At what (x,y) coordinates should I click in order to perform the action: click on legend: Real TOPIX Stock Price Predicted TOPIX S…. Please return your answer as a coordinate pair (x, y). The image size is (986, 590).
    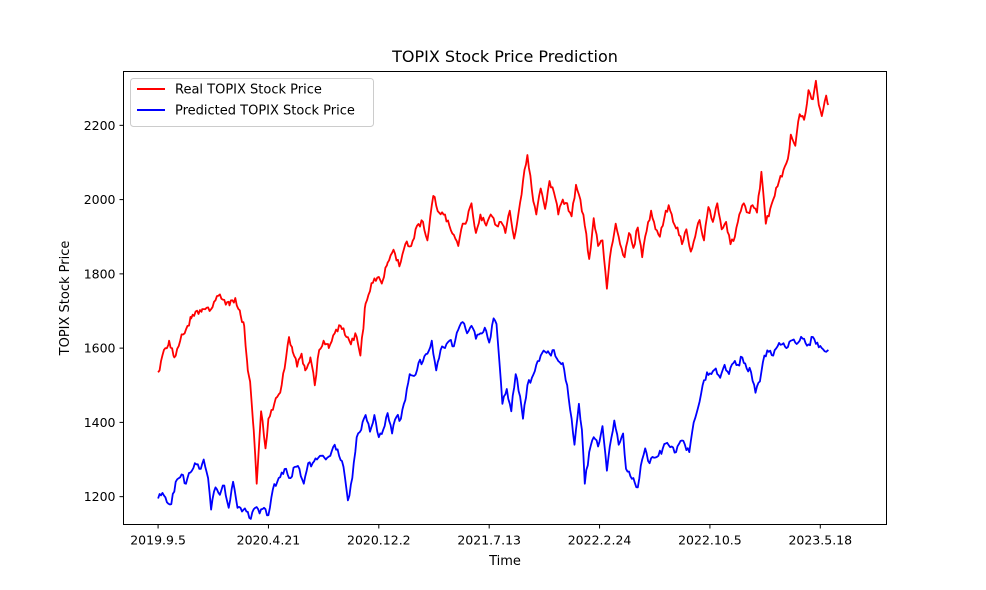
    Looking at the image, I should click on (252, 102).